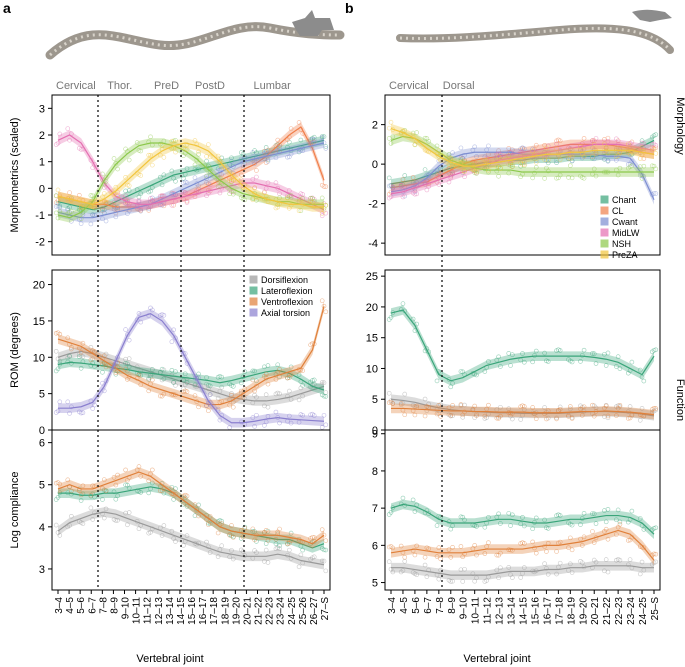  What do you see at coordinates (42, 486) in the screenshot?
I see `y-tick-label: 5` at bounding box center [42, 486].